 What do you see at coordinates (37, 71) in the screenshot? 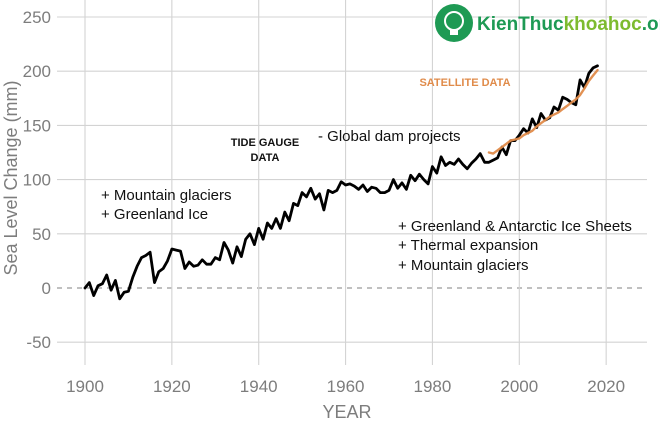
I see `y-tick-label: 200` at bounding box center [37, 71].